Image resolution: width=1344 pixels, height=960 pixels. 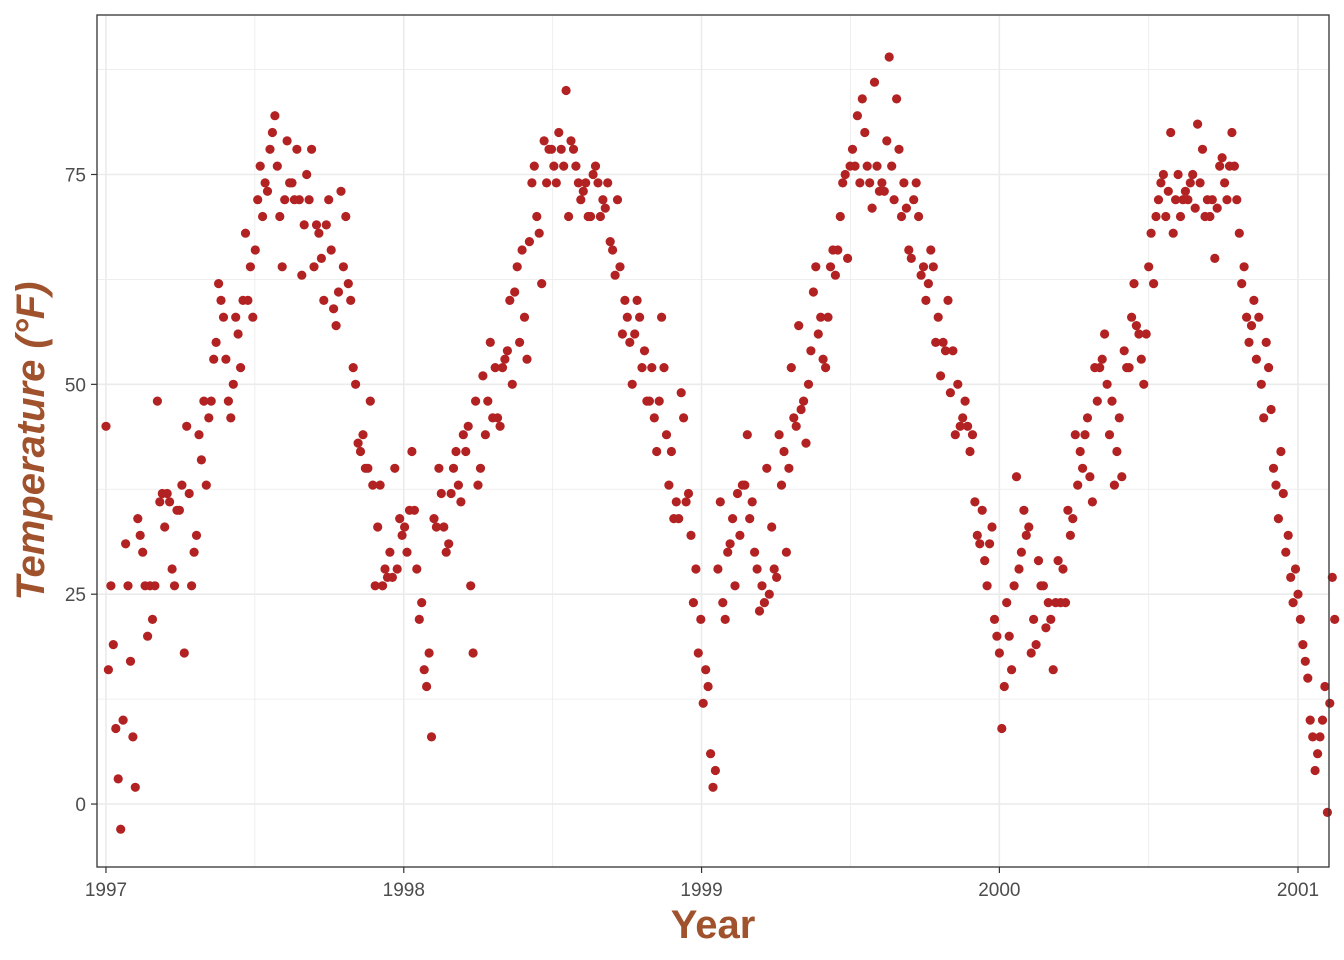 I want to click on x-tick-label: 1999, so click(x=701, y=890).